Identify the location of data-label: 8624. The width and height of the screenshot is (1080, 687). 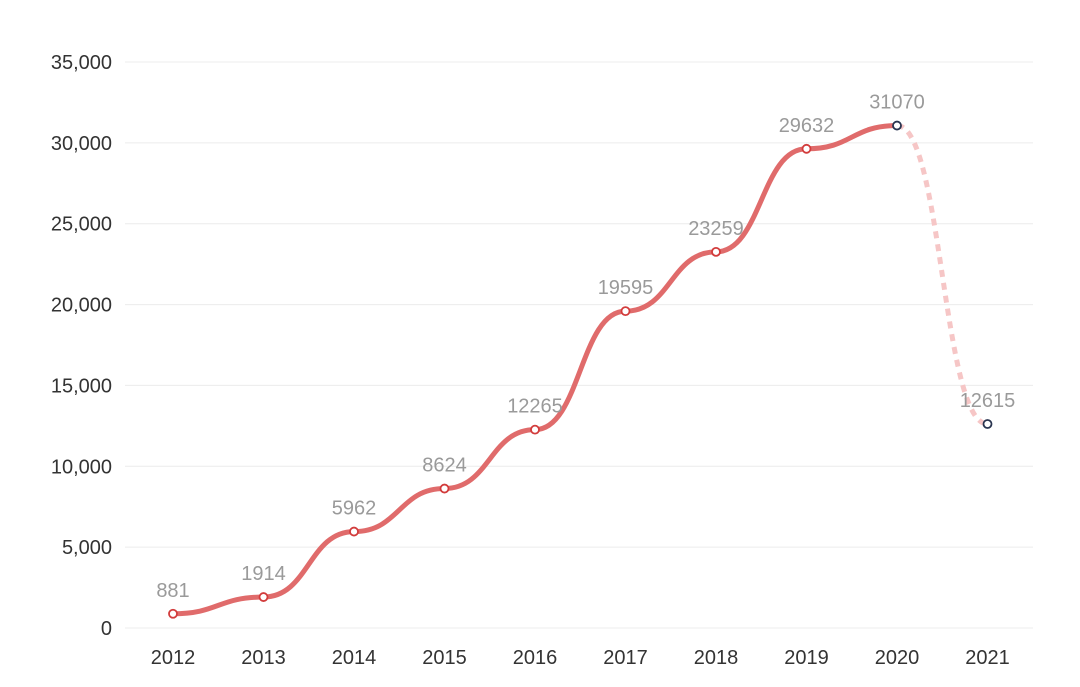
(444, 466).